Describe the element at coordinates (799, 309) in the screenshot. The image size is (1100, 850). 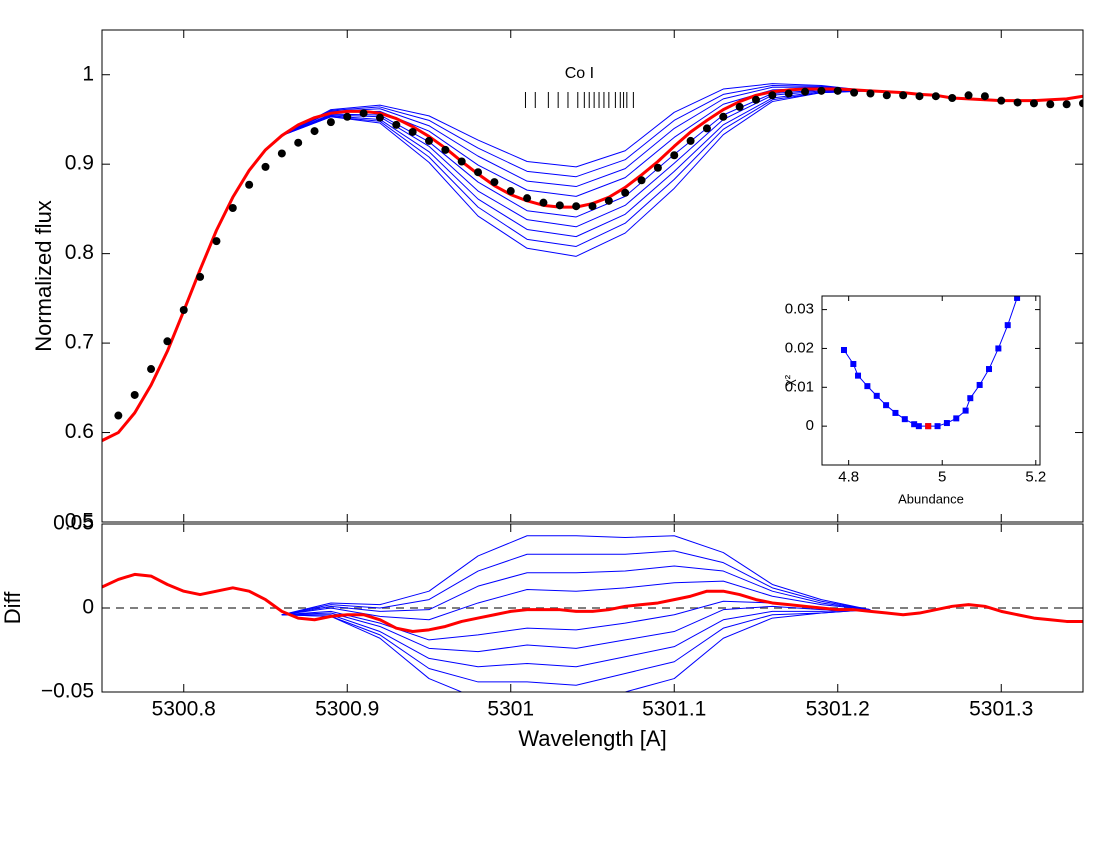
I see `y-tick-label: 0.03` at that location.